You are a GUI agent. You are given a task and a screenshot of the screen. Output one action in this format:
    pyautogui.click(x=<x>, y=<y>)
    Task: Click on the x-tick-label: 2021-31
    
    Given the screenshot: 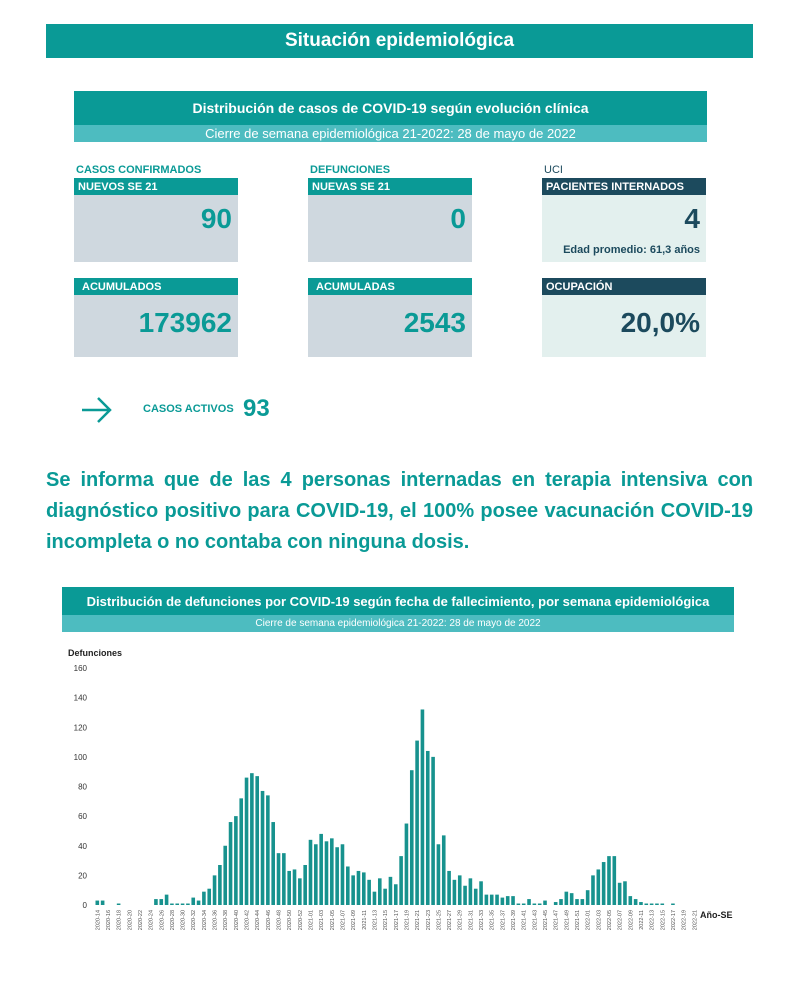 What is the action you would take?
    pyautogui.click(x=471, y=920)
    